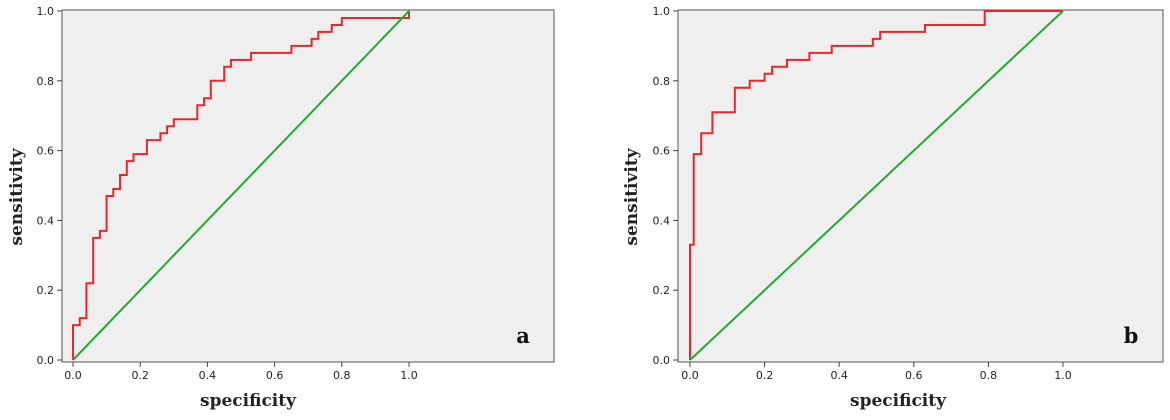  Describe the element at coordinates (1131, 335) in the screenshot. I see `panel-label: b` at that location.